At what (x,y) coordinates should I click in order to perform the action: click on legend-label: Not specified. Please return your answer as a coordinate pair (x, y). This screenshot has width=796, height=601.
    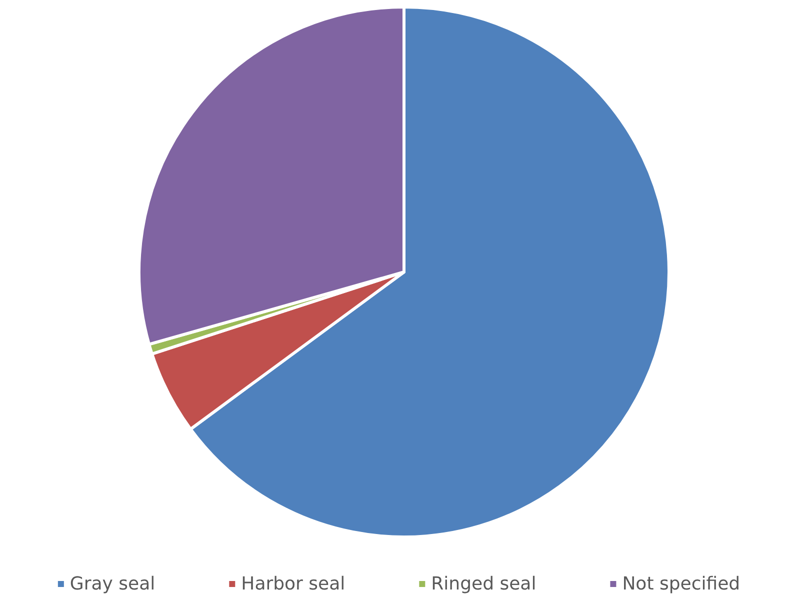
    Looking at the image, I should click on (681, 584).